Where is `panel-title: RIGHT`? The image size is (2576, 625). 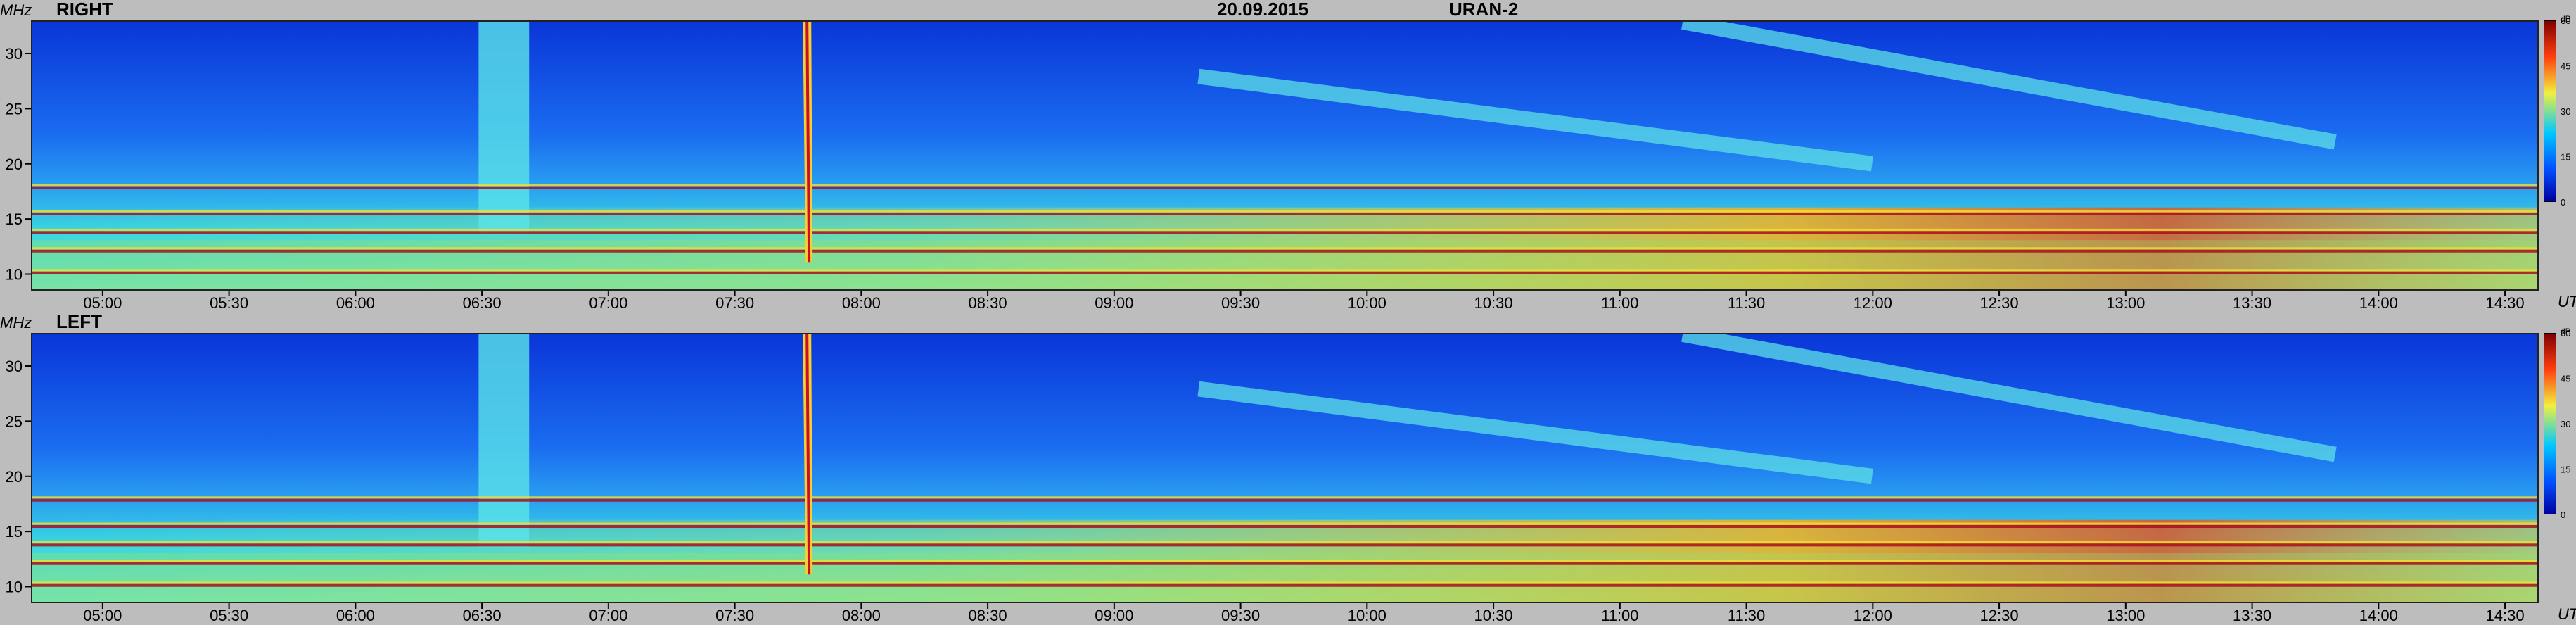 panel-title: RIGHT is located at coordinates (84, 10).